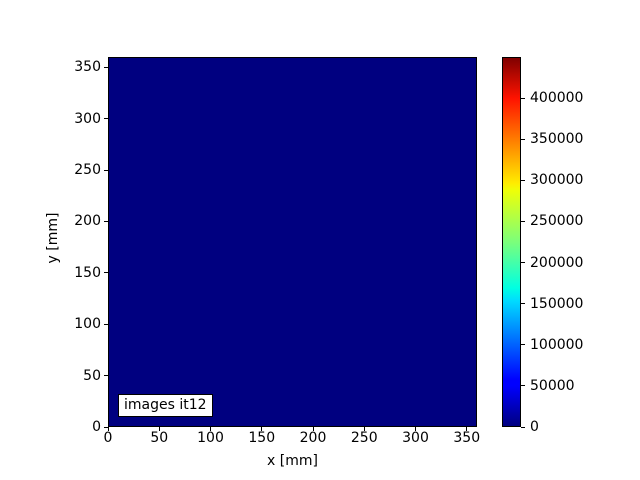 The width and height of the screenshot is (640, 480). Describe the element at coordinates (159, 438) in the screenshot. I see `x-tick-label: 50` at that location.